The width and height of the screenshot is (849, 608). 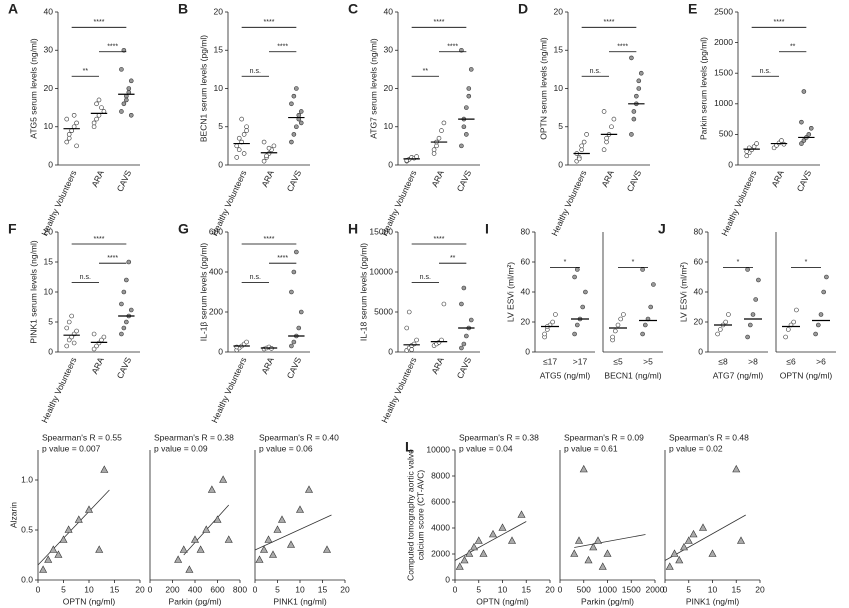 What do you see at coordinates (219, 88) in the screenshot?
I see `y-tick-label: 10` at bounding box center [219, 88].